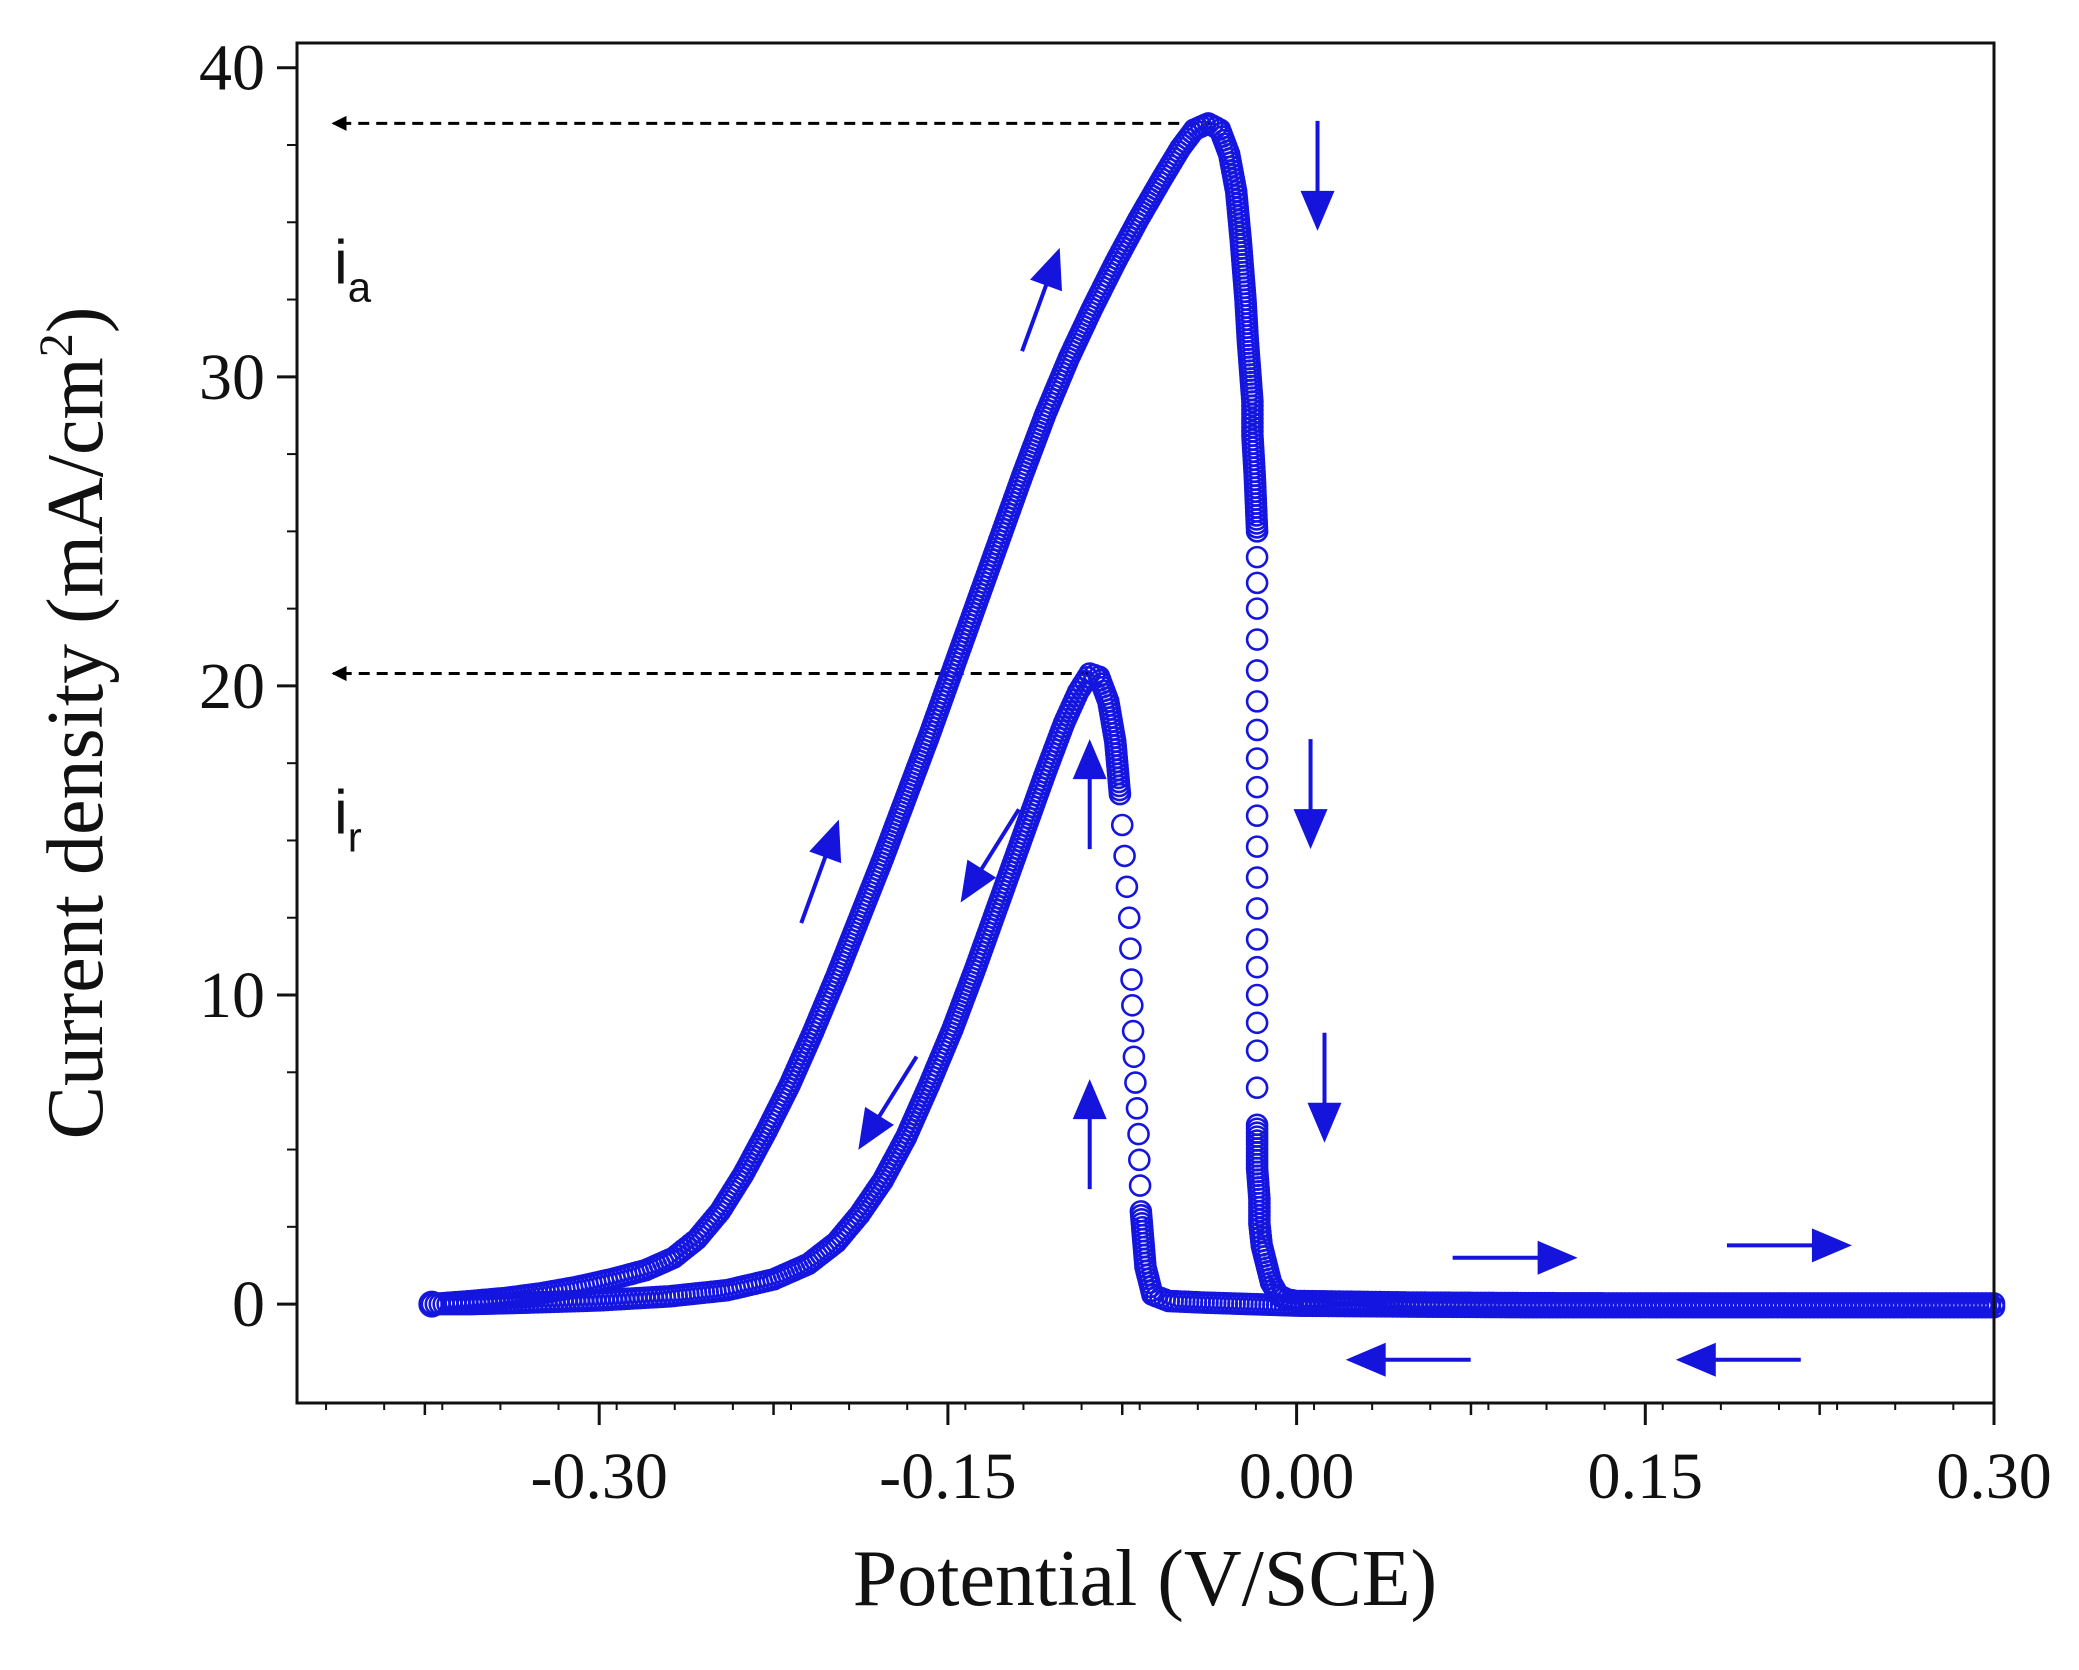 The width and height of the screenshot is (2079, 1670). Describe the element at coordinates (1145, 1579) in the screenshot. I see `x-axis-title: Potential (V/SCE)` at that location.